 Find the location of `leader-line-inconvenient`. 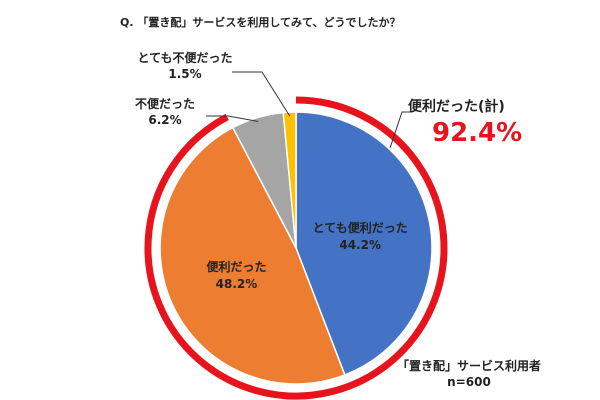

leader-line-inconvenient is located at coordinates (232, 118).